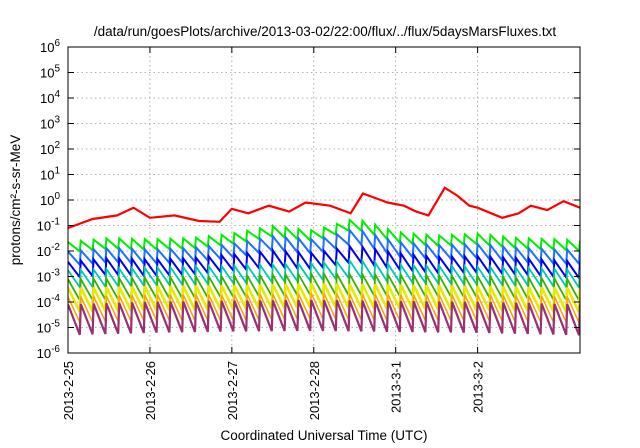 The width and height of the screenshot is (640, 448). Describe the element at coordinates (49, 352) in the screenshot. I see `y-tick-label: 10⁻⁶` at that location.